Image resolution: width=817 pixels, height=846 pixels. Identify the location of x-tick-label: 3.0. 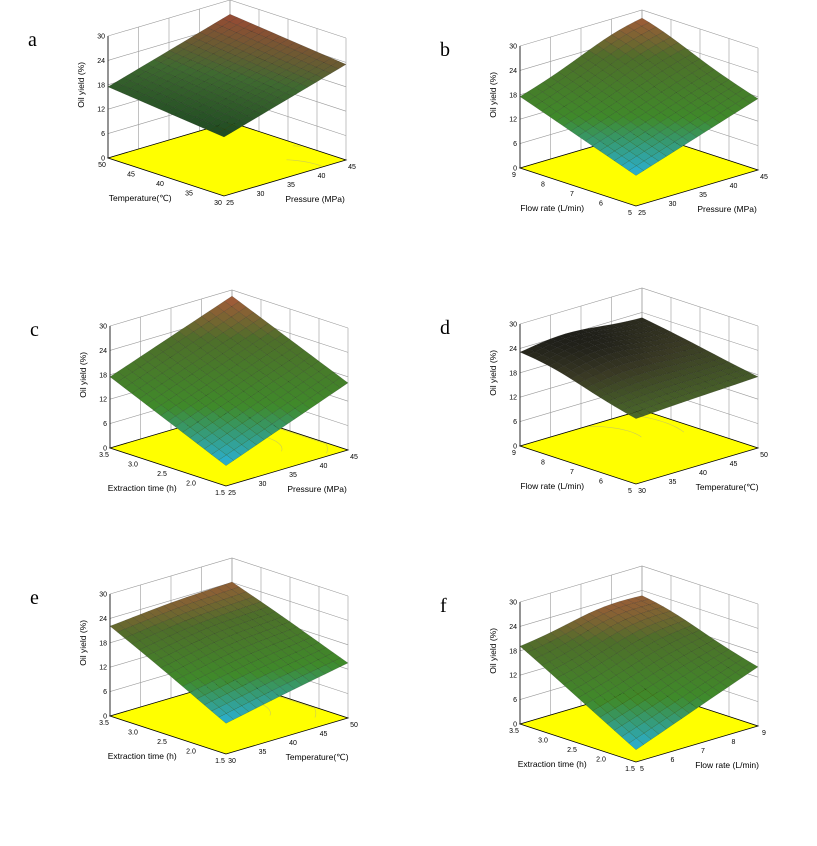
(133, 733).